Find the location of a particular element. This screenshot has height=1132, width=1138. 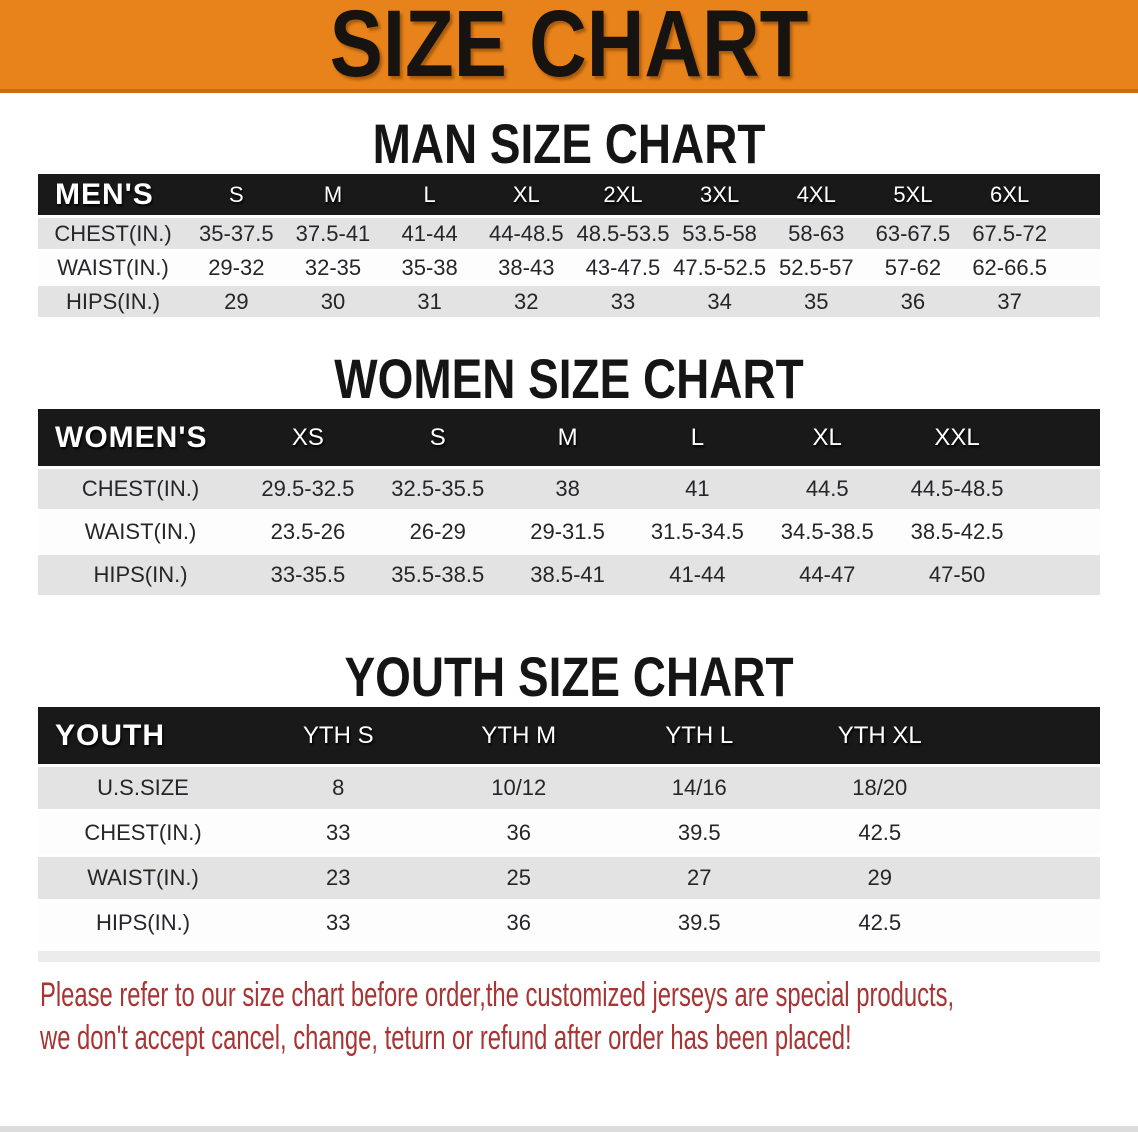

cell: 44-48.5 is located at coordinates (526, 233).